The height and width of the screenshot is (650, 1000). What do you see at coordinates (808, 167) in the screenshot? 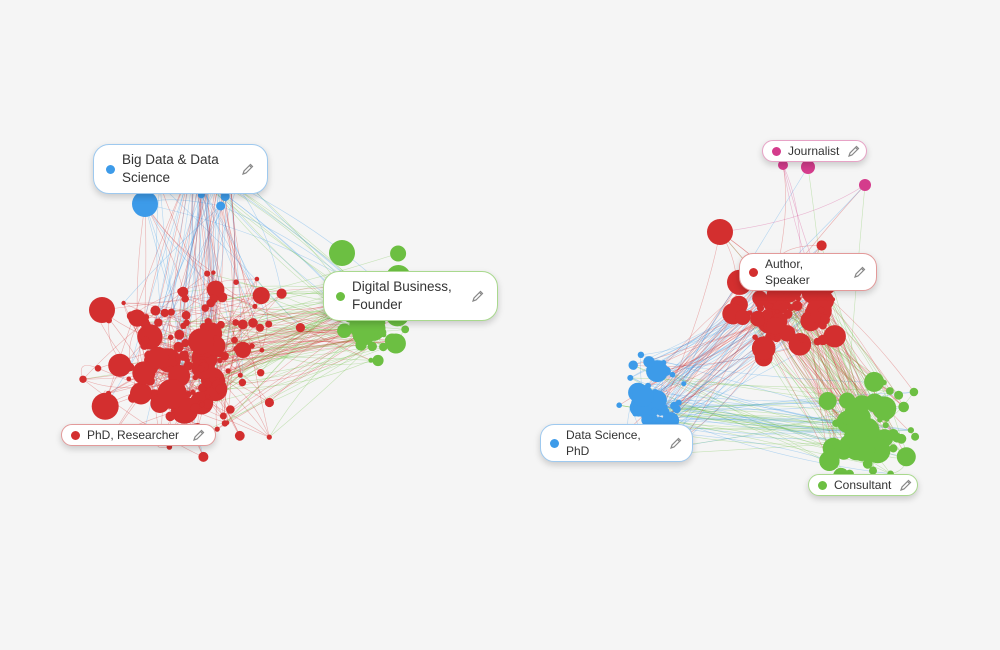
I see `pink-node` at bounding box center [808, 167].